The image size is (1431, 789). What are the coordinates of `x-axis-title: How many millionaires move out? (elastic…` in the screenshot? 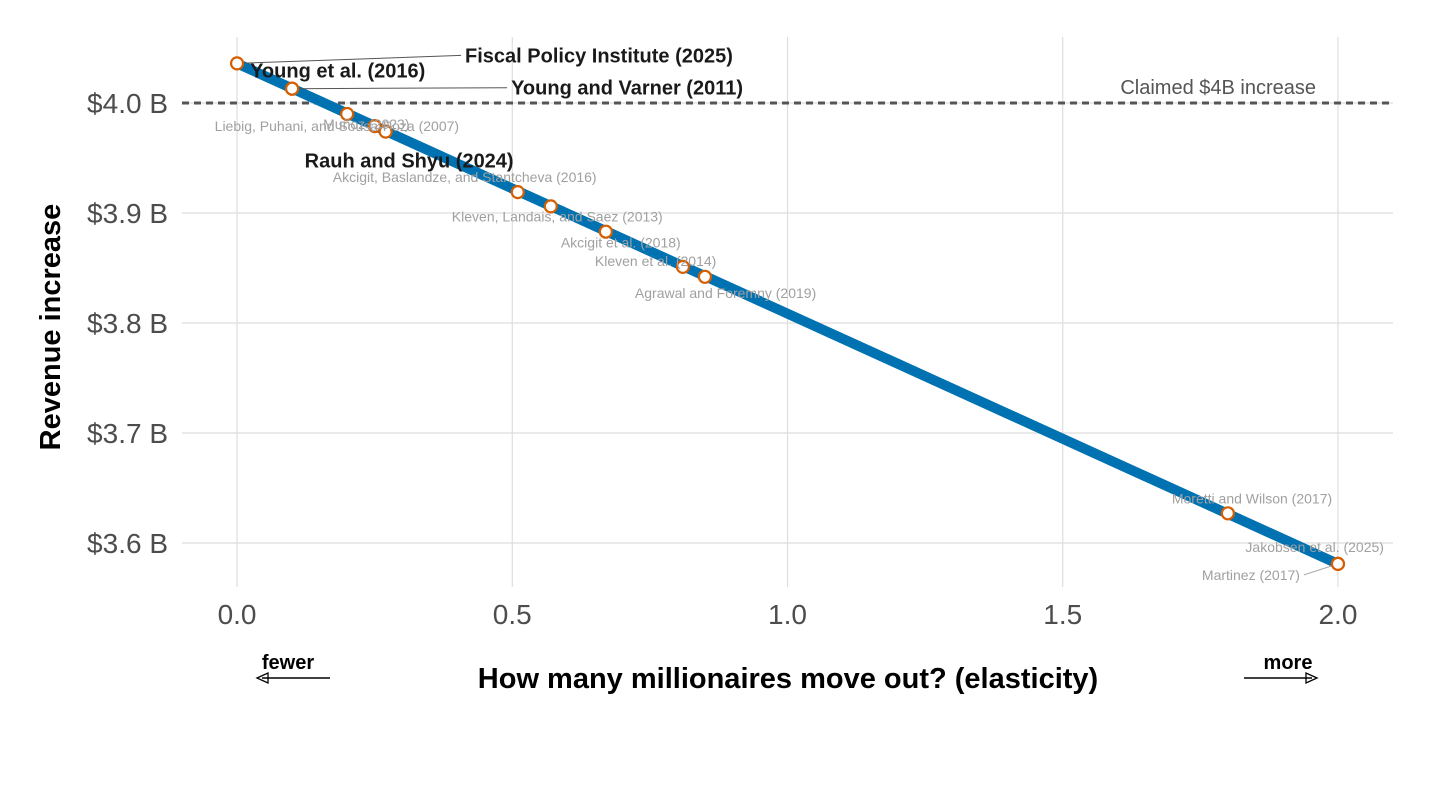 It's located at (788, 679).